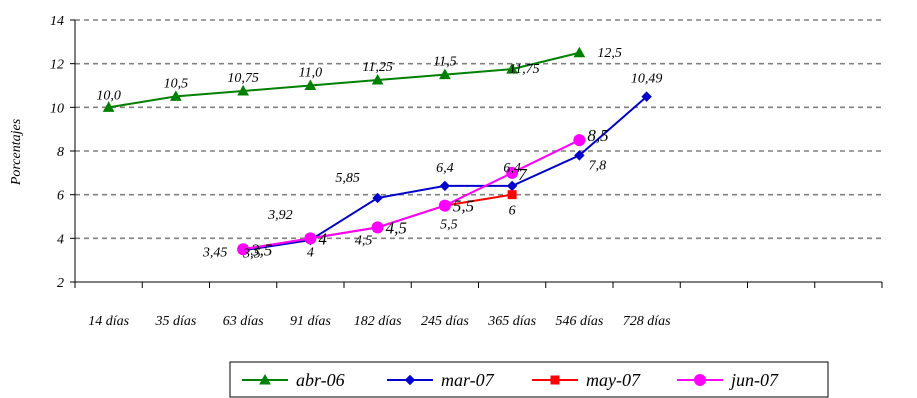  I want to click on x-tick-label: 365 días, so click(511, 321).